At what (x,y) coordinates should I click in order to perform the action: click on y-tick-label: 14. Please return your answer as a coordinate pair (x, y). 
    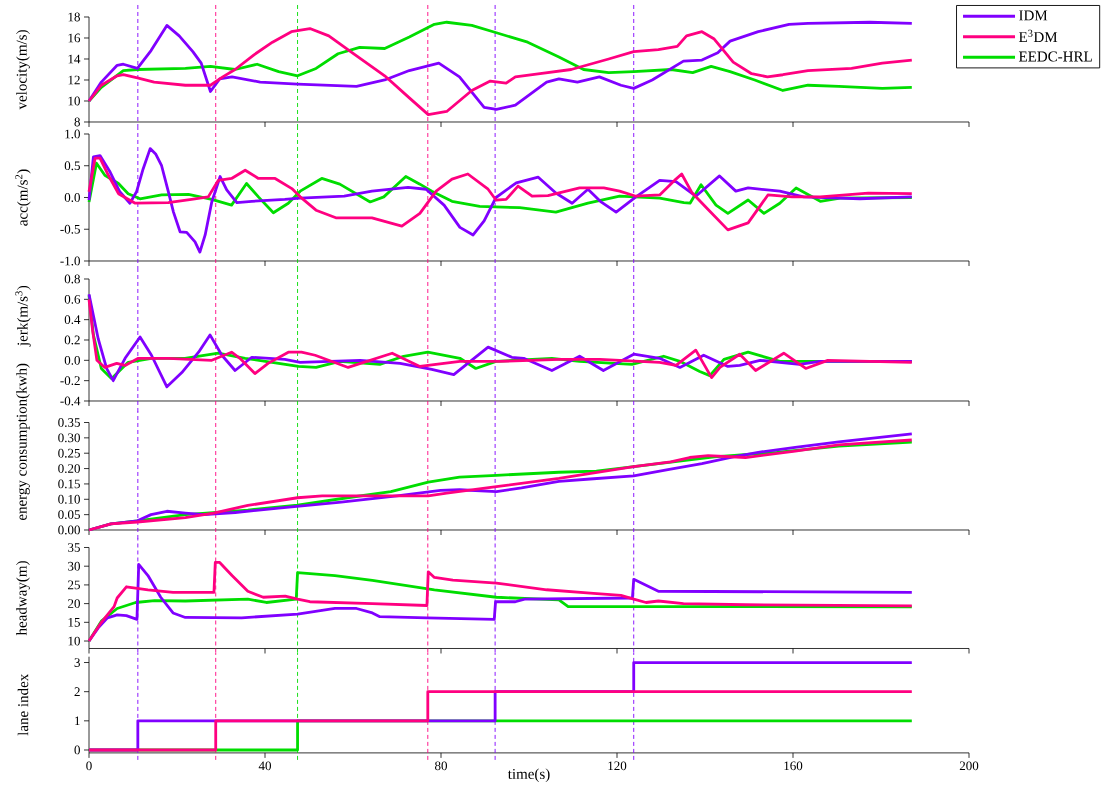
    Looking at the image, I should click on (74, 59).